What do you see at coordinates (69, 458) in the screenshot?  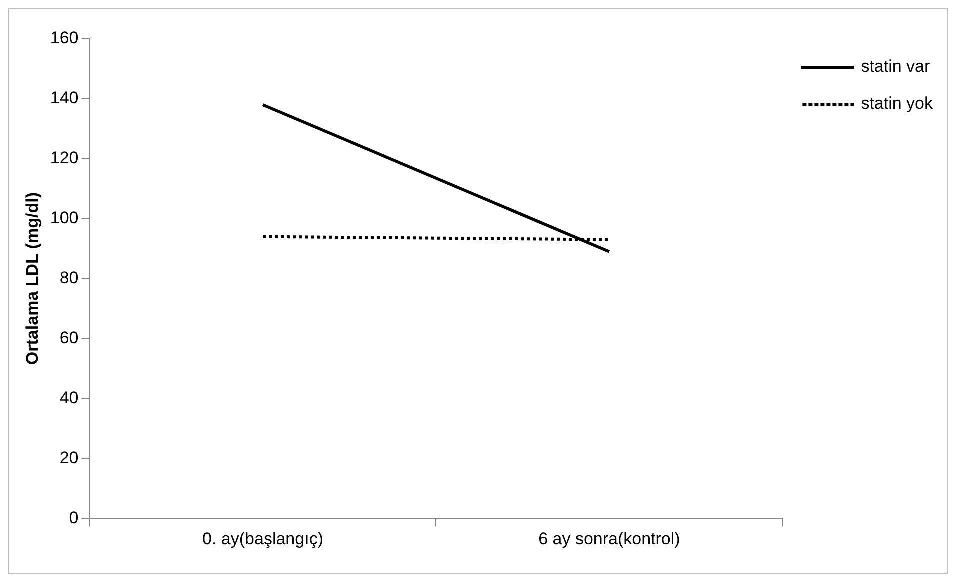 I see `y-tick-label: 20` at bounding box center [69, 458].